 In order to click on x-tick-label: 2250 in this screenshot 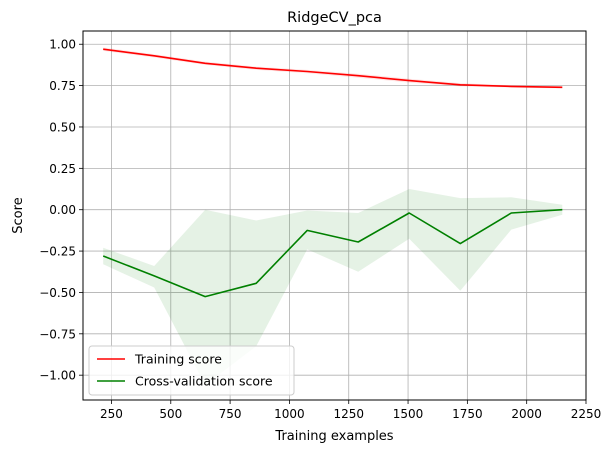, I will do `click(586, 414)`.